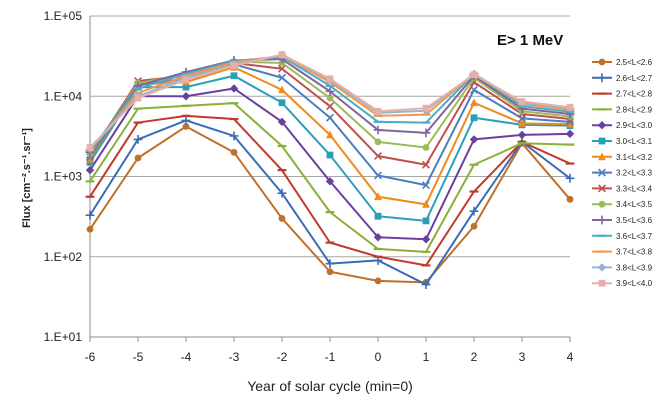 Image resolution: width=660 pixels, height=402 pixels. Describe the element at coordinates (634, 188) in the screenshot. I see `legend-label: 3.3<L<3.4` at that location.